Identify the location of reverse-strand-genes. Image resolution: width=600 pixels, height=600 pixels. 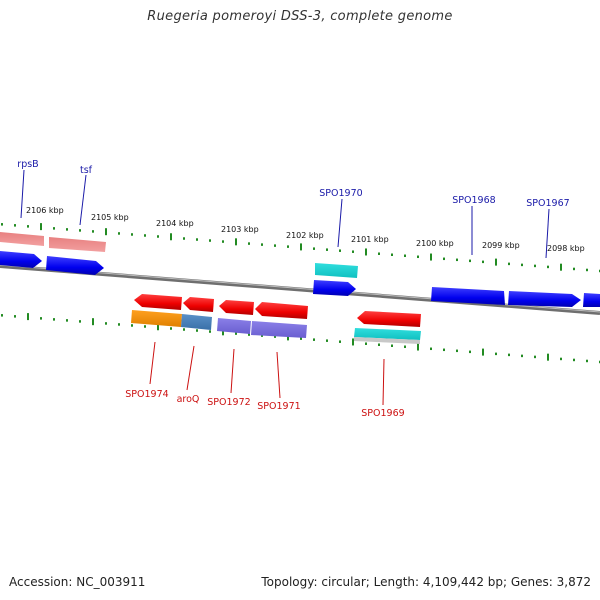
(276, 319).